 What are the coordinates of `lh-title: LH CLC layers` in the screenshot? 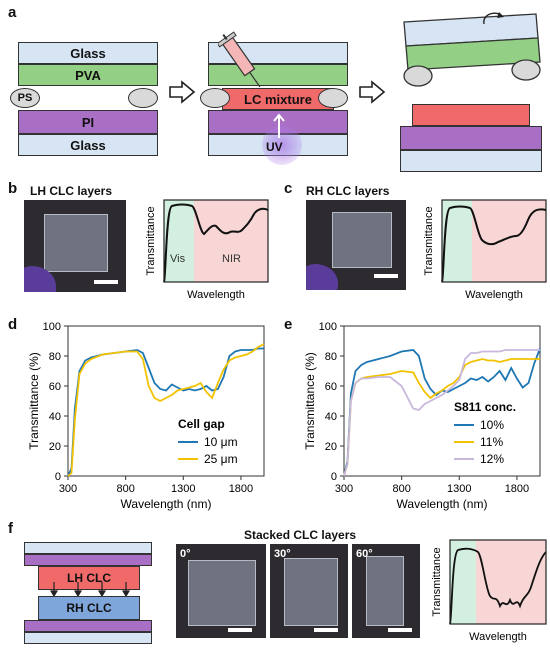 It's located at (71, 191).